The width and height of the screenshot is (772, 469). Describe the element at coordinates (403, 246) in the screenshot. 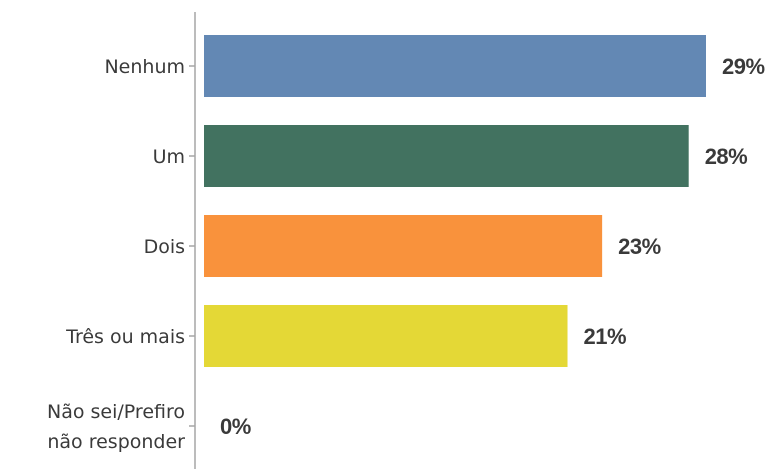

I see `bar-dois` at that location.